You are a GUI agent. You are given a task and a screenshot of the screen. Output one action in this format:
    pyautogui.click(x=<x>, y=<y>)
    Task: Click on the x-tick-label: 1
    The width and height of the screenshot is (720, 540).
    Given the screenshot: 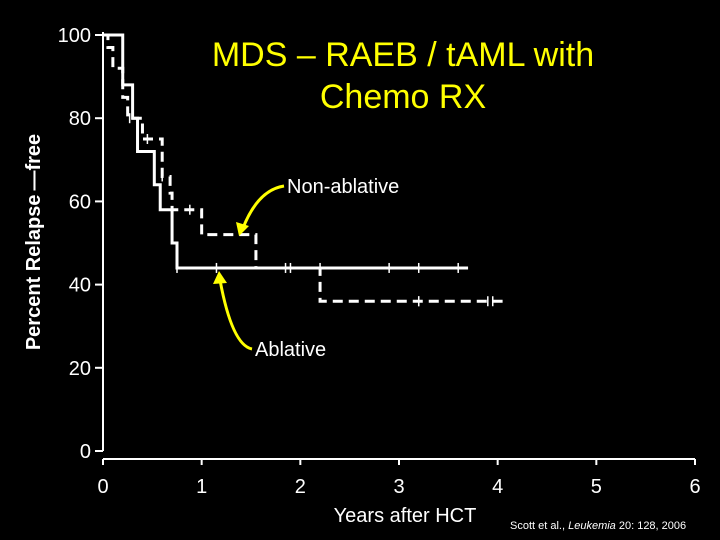 What is the action you would take?
    pyautogui.click(x=201, y=487)
    